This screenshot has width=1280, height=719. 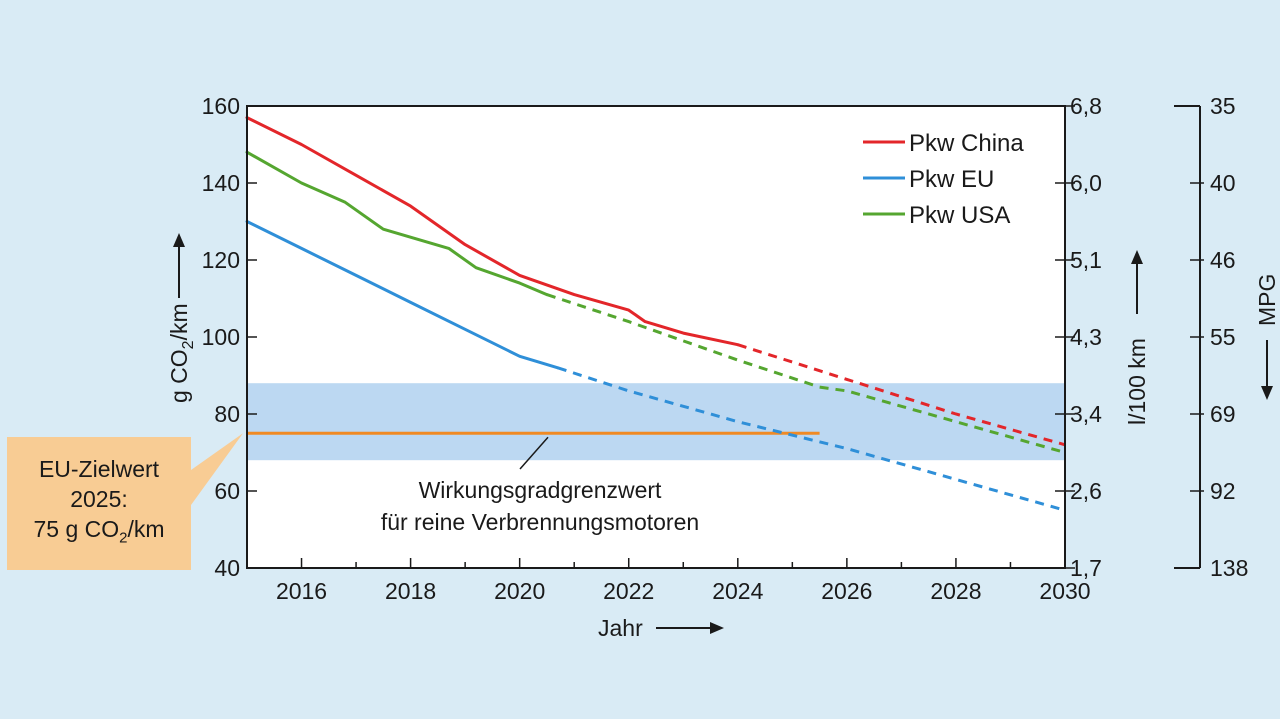 What do you see at coordinates (737, 591) in the screenshot?
I see `x-tick-label: 2024` at bounding box center [737, 591].